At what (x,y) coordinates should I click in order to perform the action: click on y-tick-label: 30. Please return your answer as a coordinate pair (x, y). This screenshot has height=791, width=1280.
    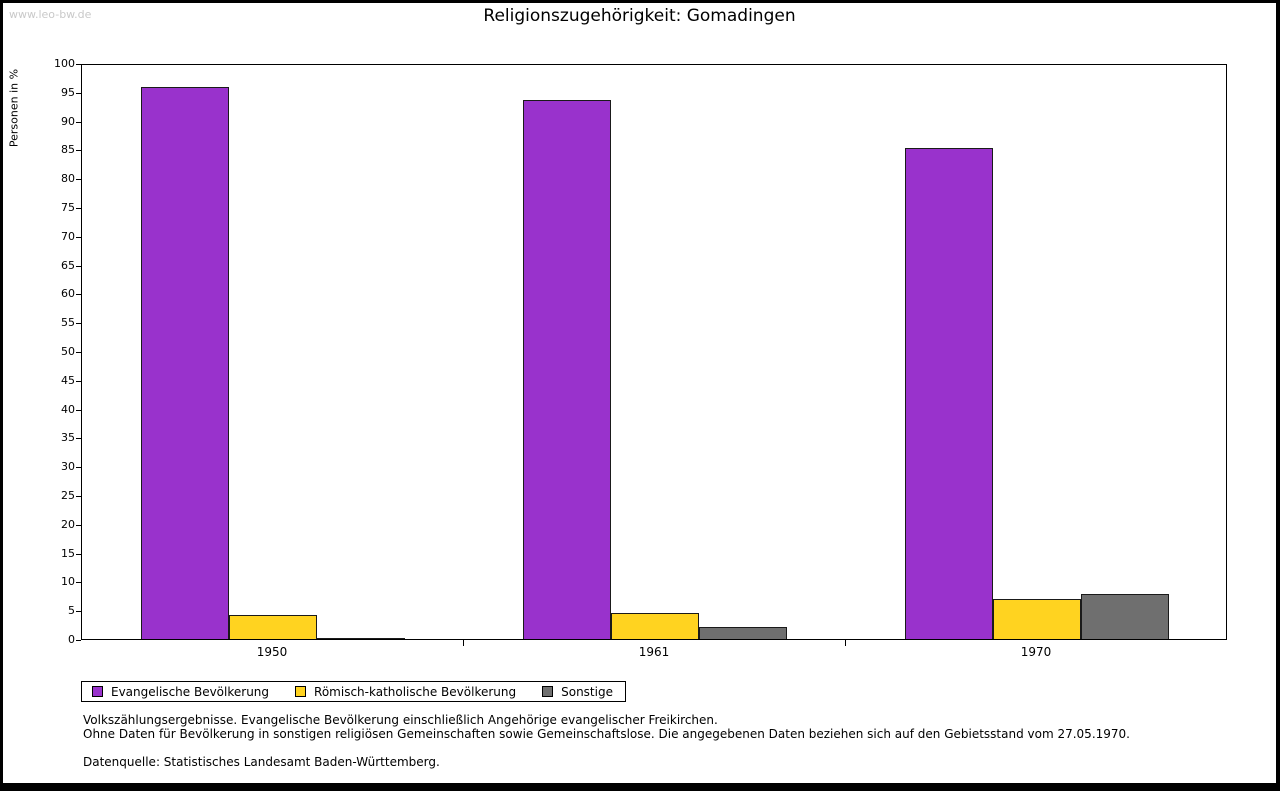
    Looking at the image, I should click on (68, 467).